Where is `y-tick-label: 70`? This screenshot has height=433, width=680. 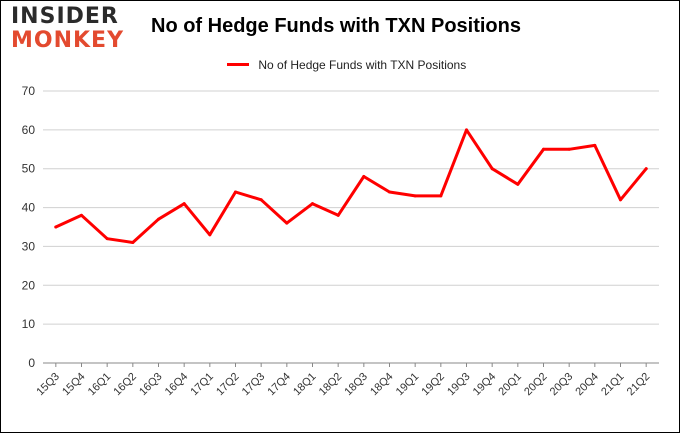 y-tick-label: 70 is located at coordinates (29, 91).